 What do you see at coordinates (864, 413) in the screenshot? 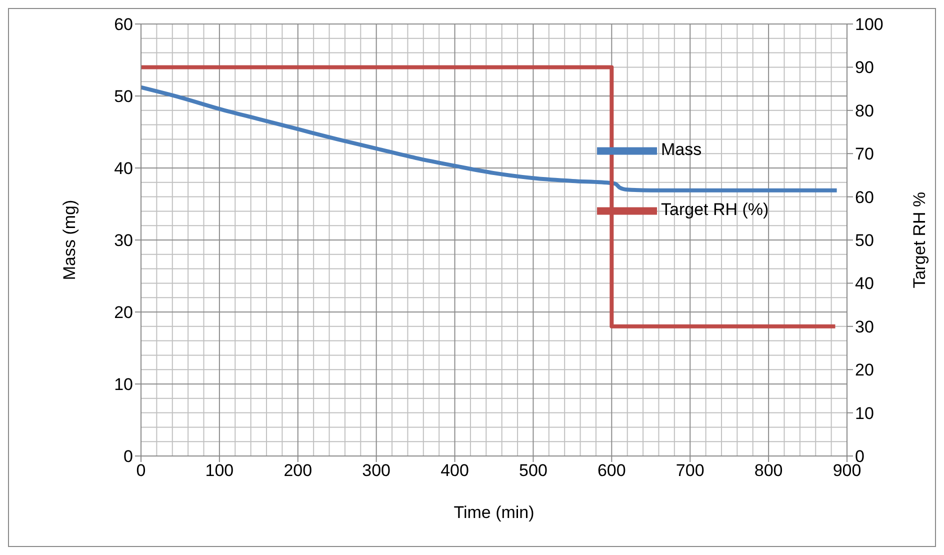
I see `y2-tick-label: 10` at bounding box center [864, 413].